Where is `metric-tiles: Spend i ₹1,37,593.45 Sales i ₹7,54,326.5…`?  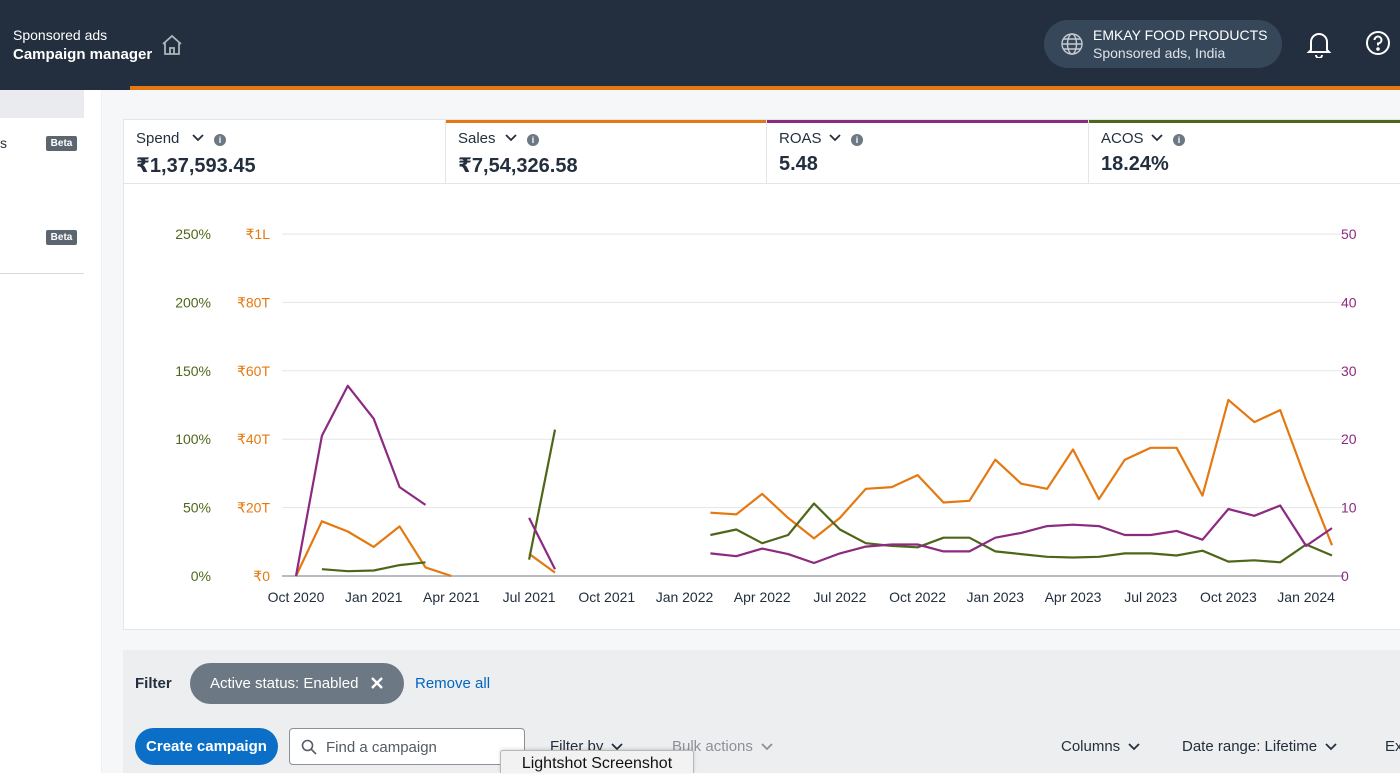
metric-tiles: Spend i ₹1,37,593.45 Sales i ₹7,54,326.5… is located at coordinates (761, 151).